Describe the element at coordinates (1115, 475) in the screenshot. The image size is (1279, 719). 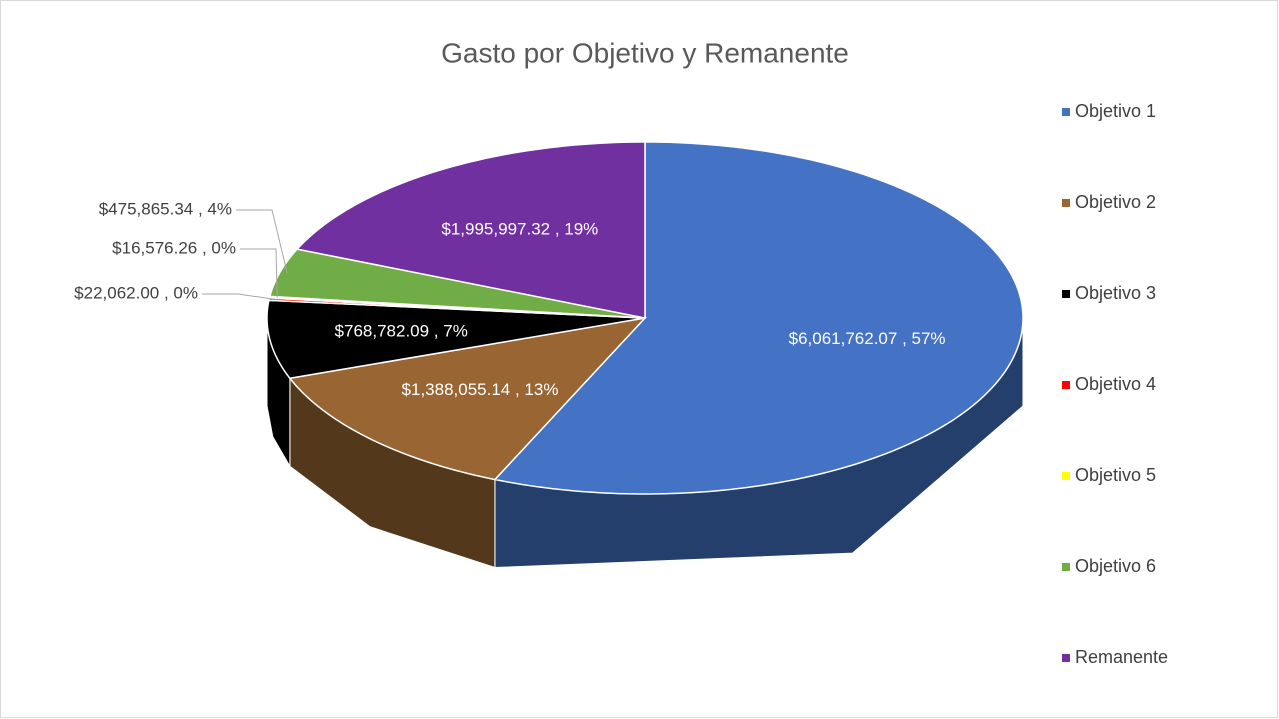
I see `legend-label: Objetivo 5` at that location.